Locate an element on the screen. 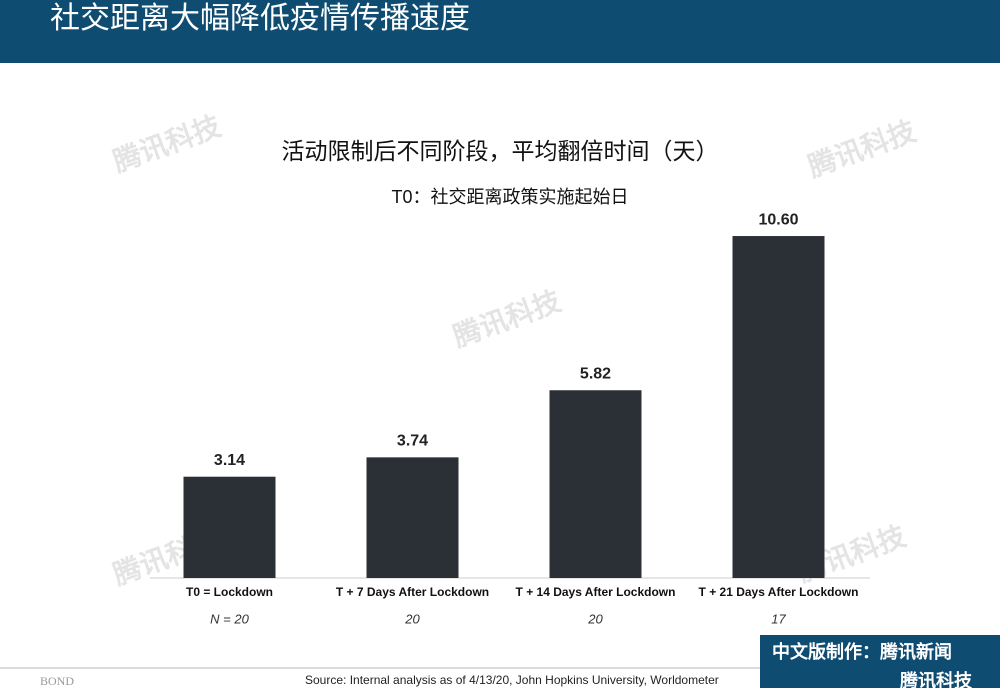 The height and width of the screenshot is (688, 1000). header-bar is located at coordinates (500, 31).